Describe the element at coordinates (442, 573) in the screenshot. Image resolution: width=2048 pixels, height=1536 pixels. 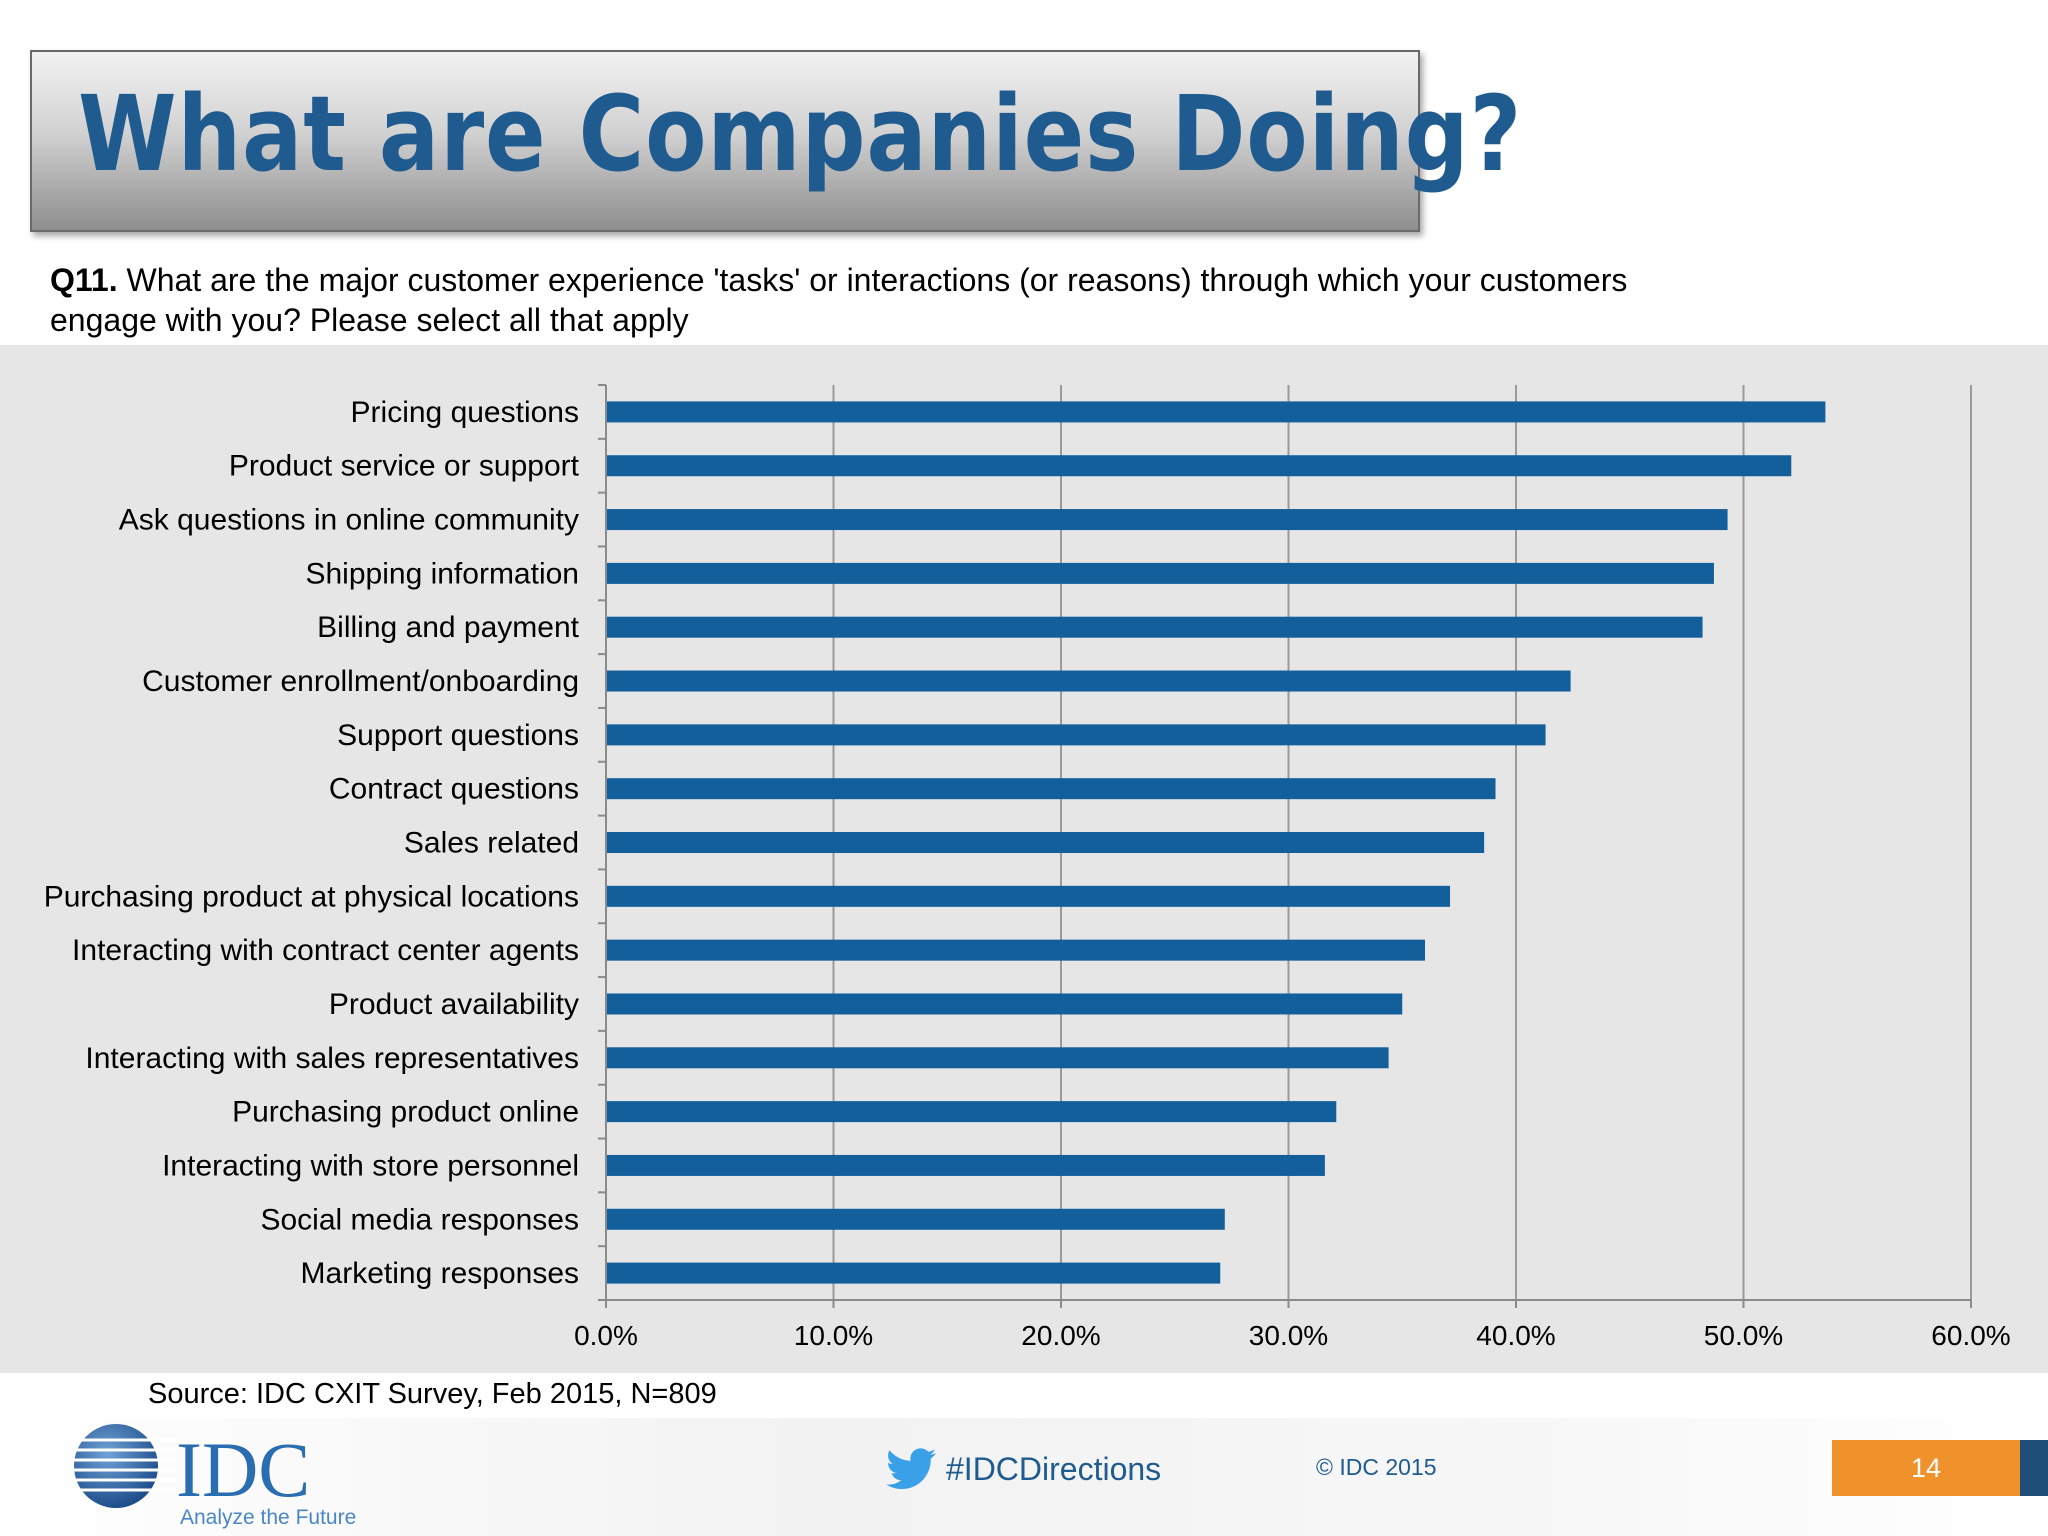
I see `category-label: Shipping information` at that location.